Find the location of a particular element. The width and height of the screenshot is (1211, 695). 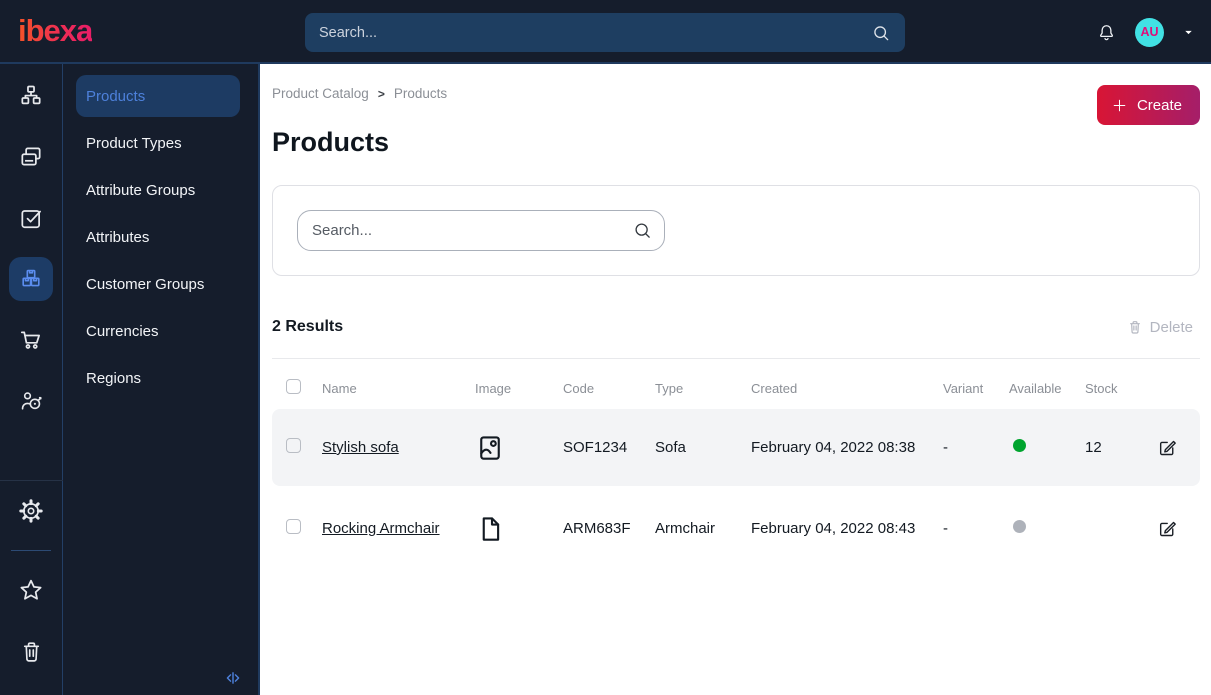

create-button: Create is located at coordinates (1148, 105).